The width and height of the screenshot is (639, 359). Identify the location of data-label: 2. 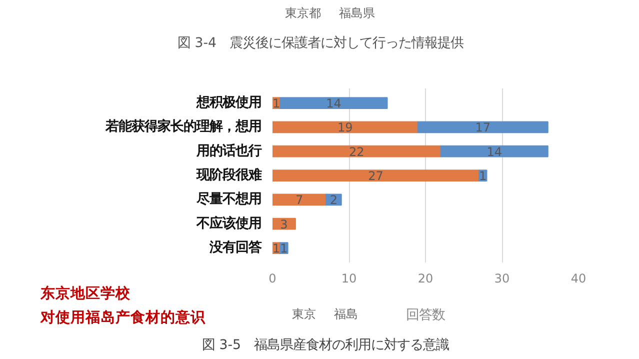
(334, 200).